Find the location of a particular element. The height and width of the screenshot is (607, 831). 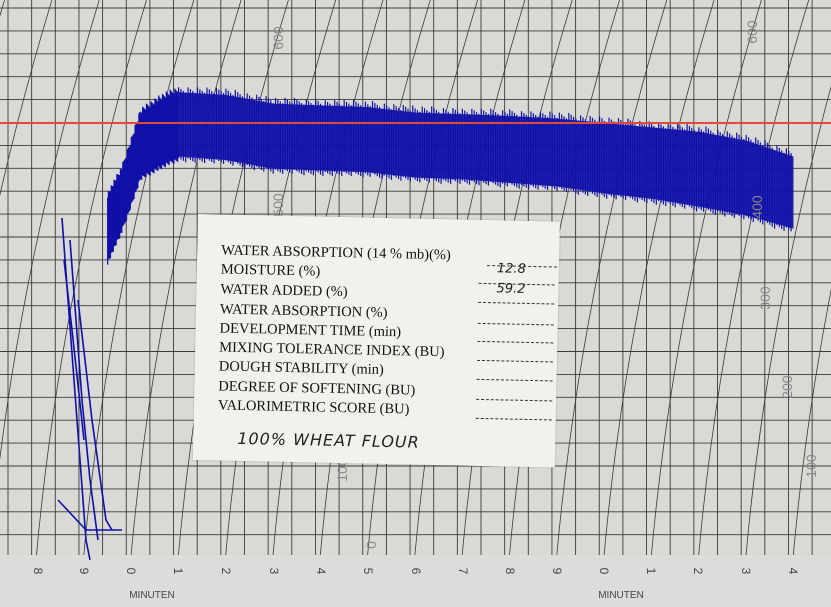

card-row-degree-of-softening: DEGREE OF SOFTENING (BU) is located at coordinates (317, 388).